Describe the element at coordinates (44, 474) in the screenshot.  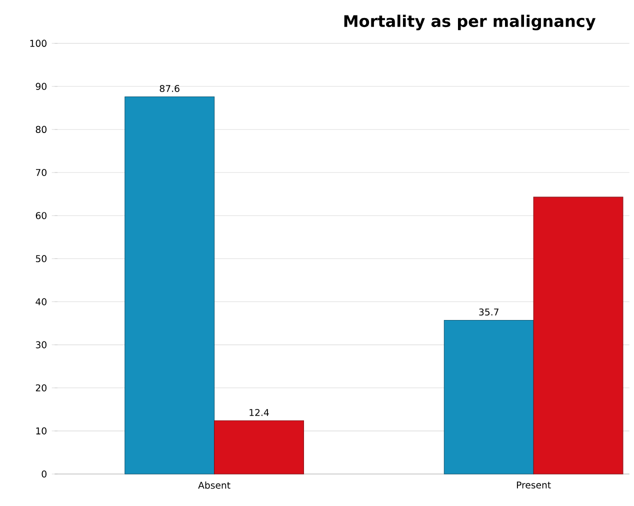
I see `y-tick-label: 0` at that location.